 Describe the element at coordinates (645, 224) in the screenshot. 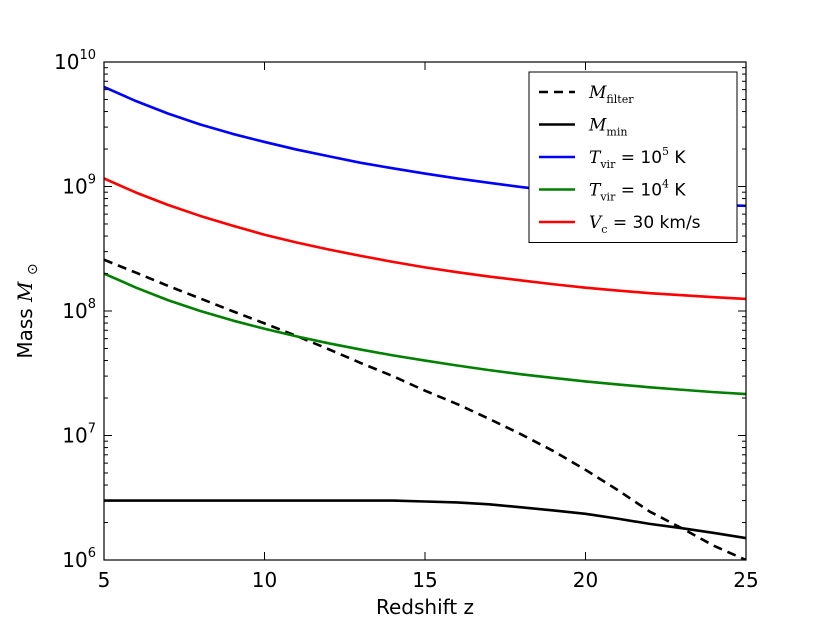

I see `legend-label: Vc = 30 km/s` at that location.